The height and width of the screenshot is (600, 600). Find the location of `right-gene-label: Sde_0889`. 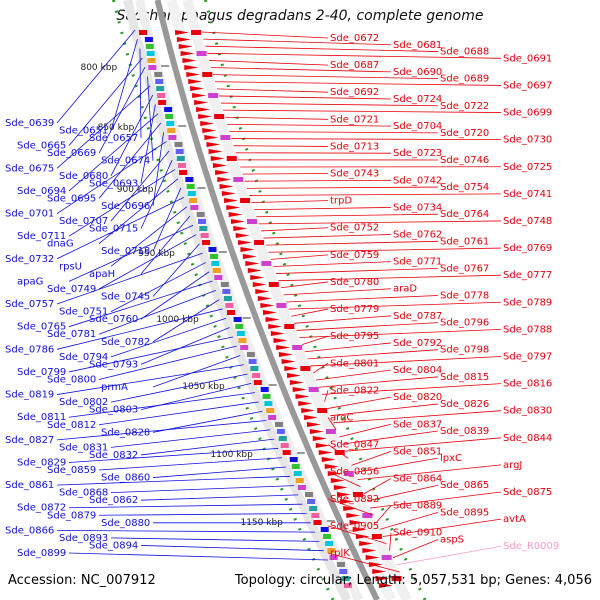

right-gene-label: Sde_0889 is located at coordinates (417, 506).